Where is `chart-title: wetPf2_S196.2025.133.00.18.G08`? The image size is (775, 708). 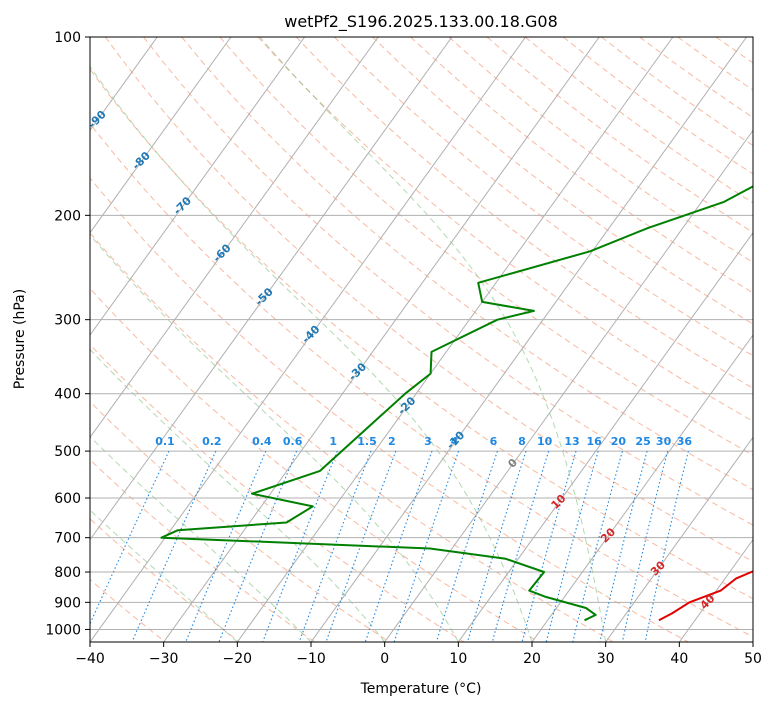 chart-title: wetPf2_S196.2025.133.00.18.G08 is located at coordinates (421, 22).